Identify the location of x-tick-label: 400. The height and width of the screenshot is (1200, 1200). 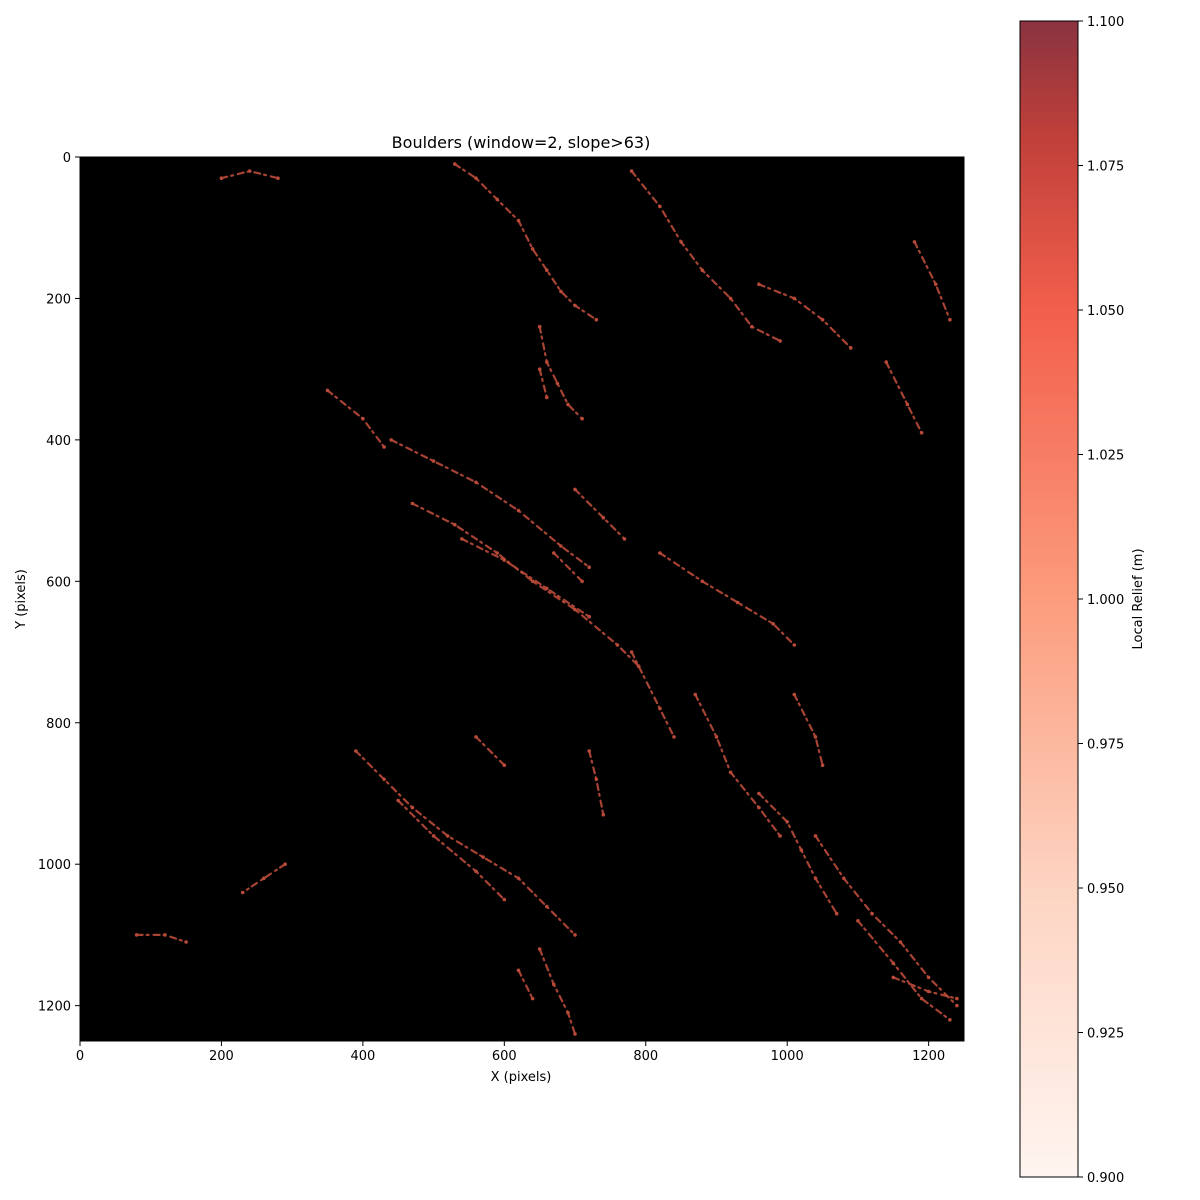
(362, 1056).